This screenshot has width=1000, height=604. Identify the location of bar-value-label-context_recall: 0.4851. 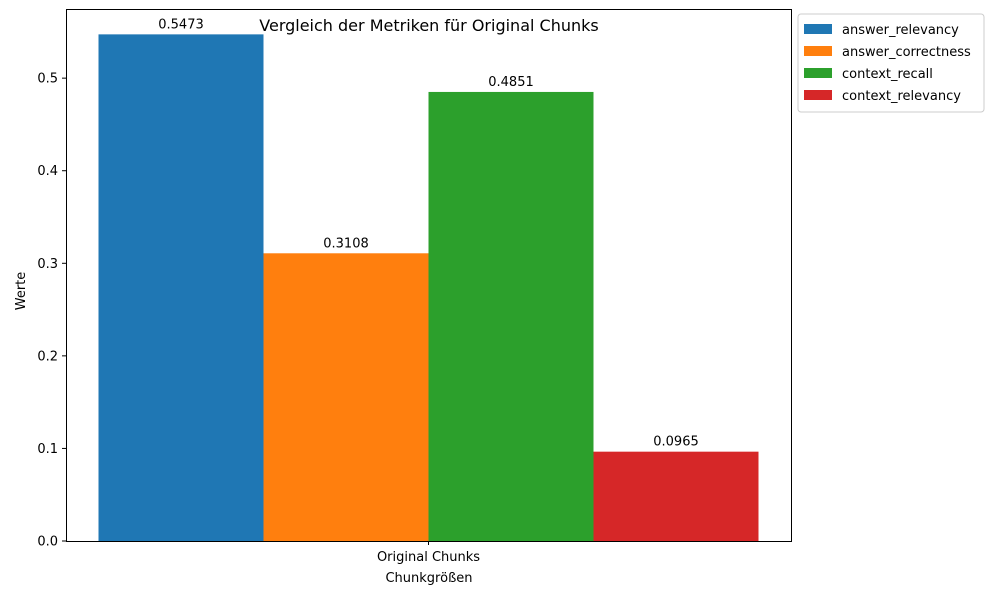
(511, 82).